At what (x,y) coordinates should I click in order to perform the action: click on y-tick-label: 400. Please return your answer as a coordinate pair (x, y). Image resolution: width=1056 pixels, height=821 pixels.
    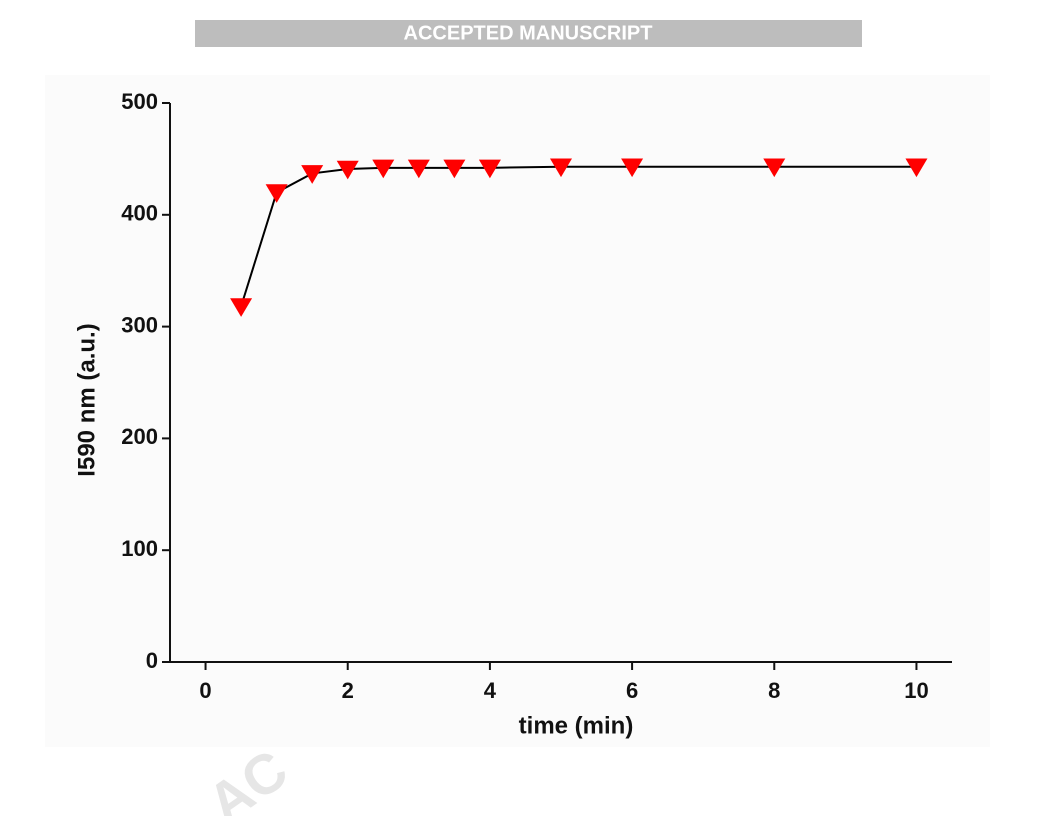
    Looking at the image, I should click on (139, 213).